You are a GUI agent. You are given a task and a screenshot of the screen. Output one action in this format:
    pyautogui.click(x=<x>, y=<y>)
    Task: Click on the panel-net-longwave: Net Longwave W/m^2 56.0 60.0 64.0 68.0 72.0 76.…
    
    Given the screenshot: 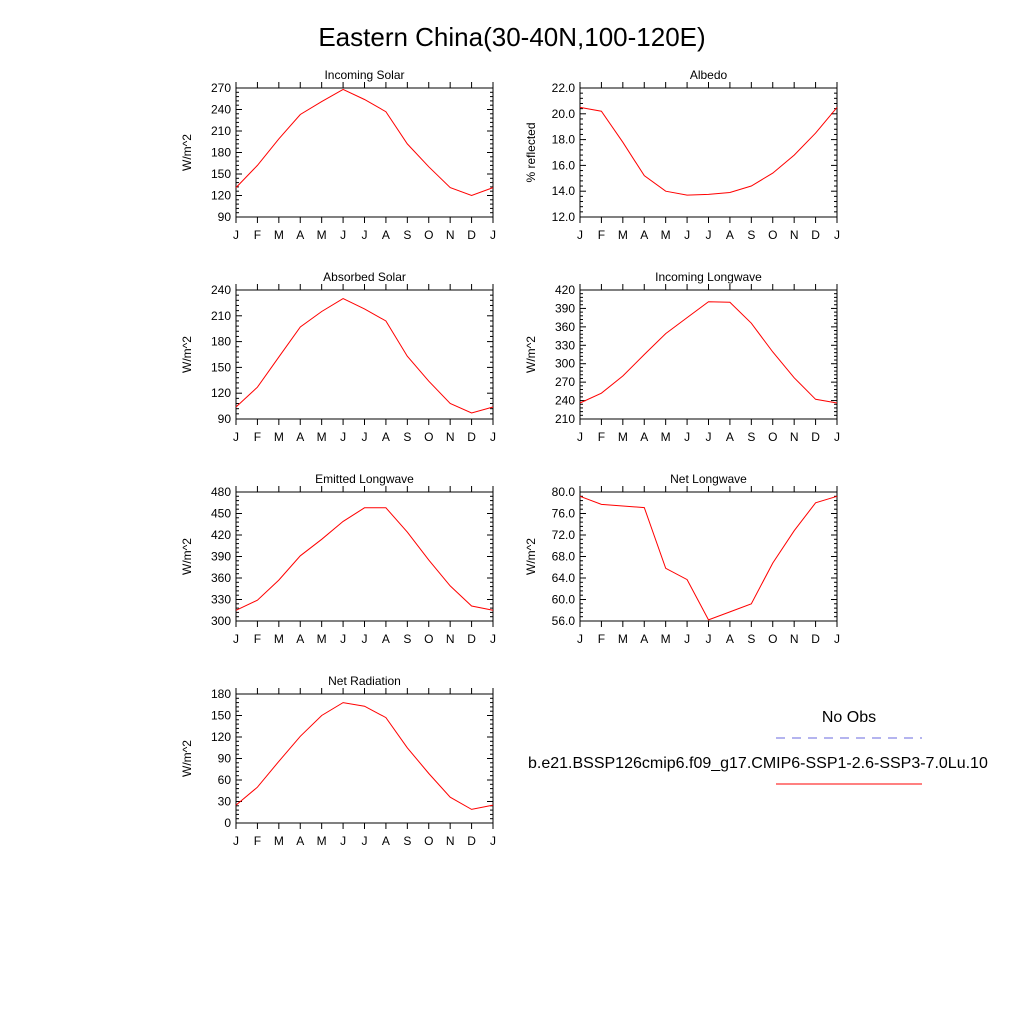 What is the action you would take?
    pyautogui.click(x=682, y=559)
    